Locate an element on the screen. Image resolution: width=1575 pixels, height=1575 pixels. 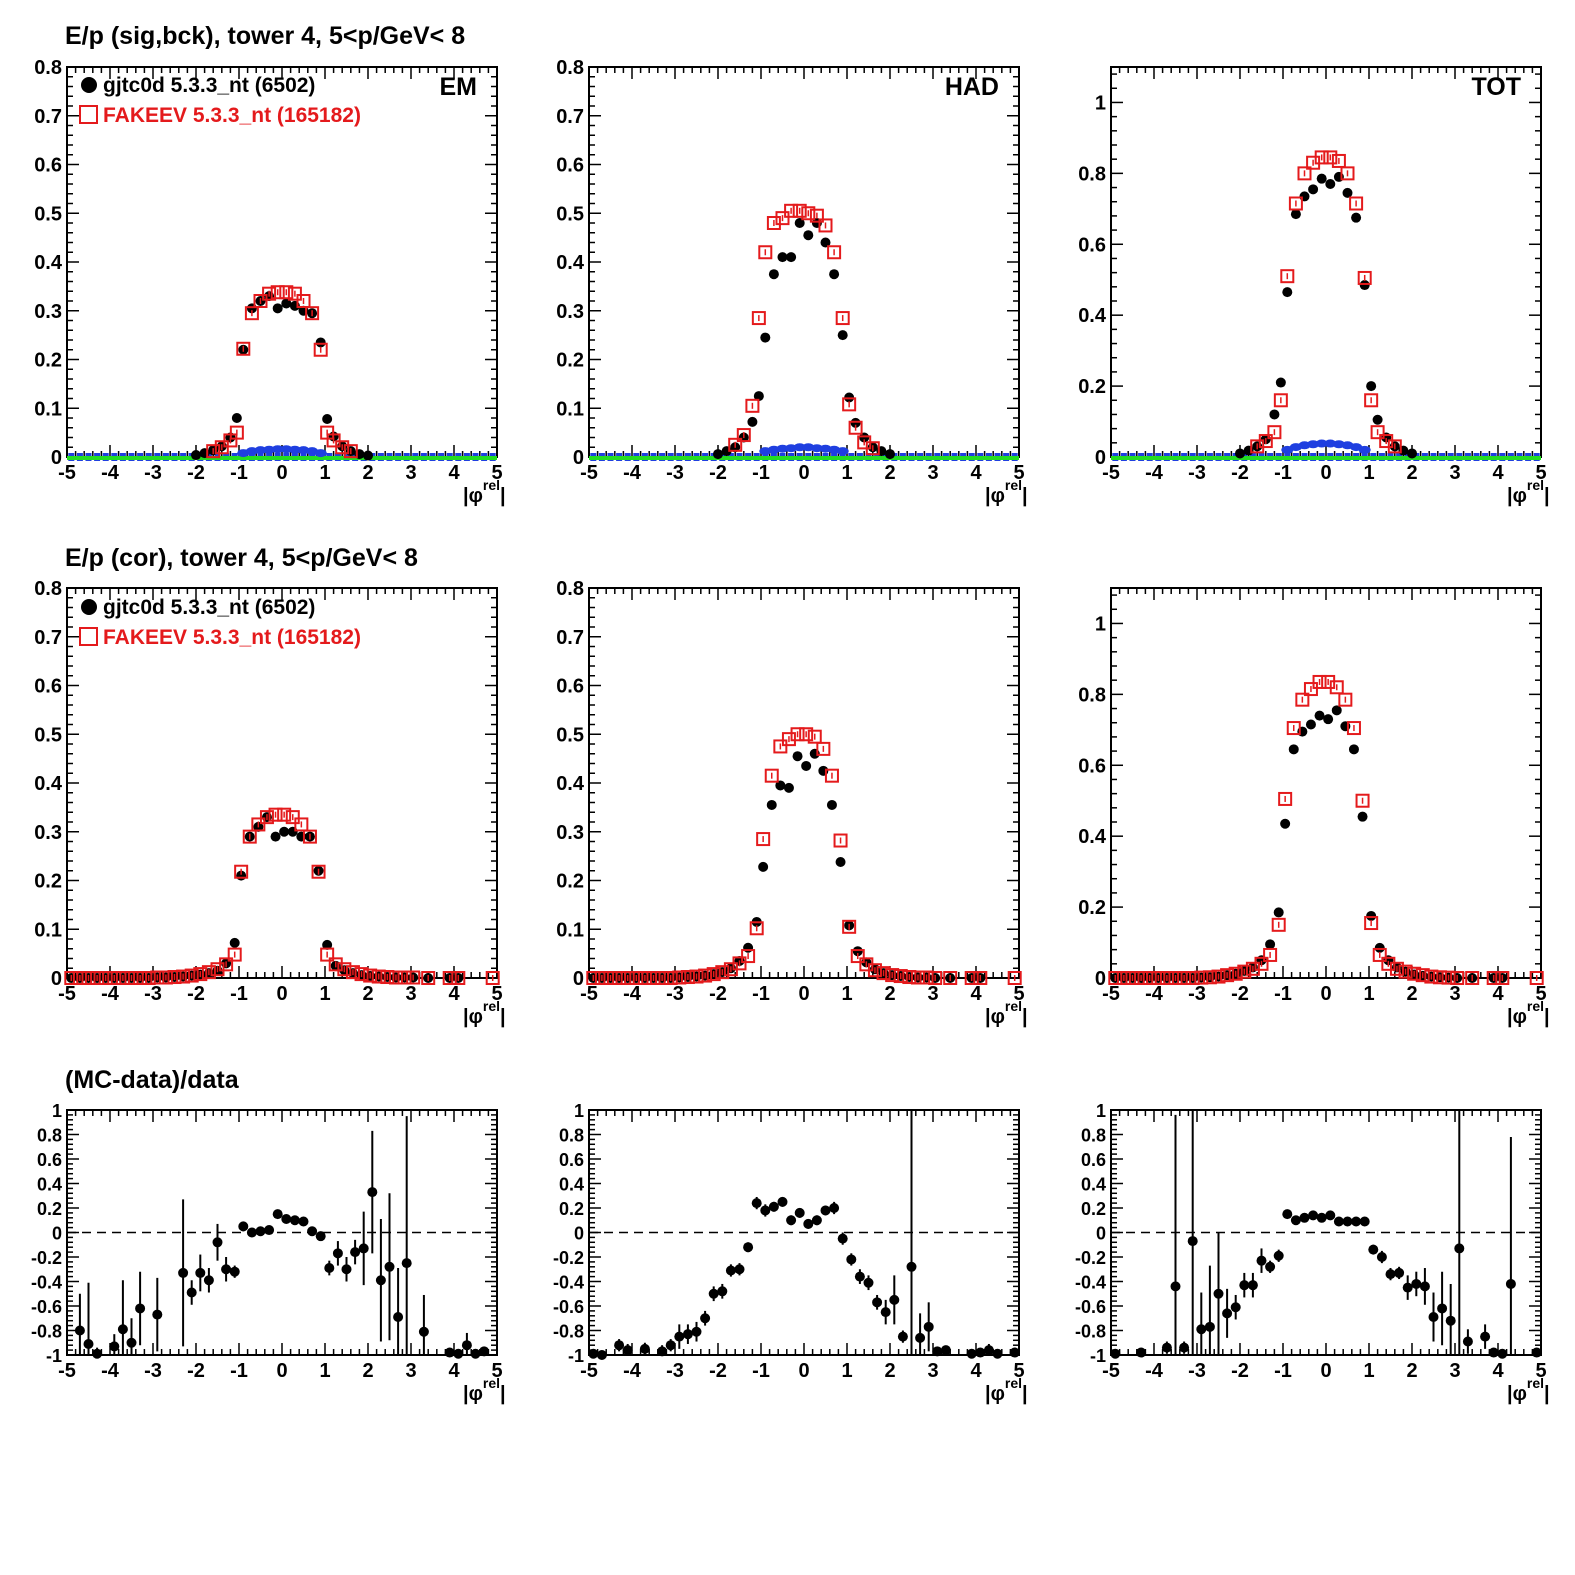
row3-heading: (MC-data)/data is located at coordinates (152, 1080).